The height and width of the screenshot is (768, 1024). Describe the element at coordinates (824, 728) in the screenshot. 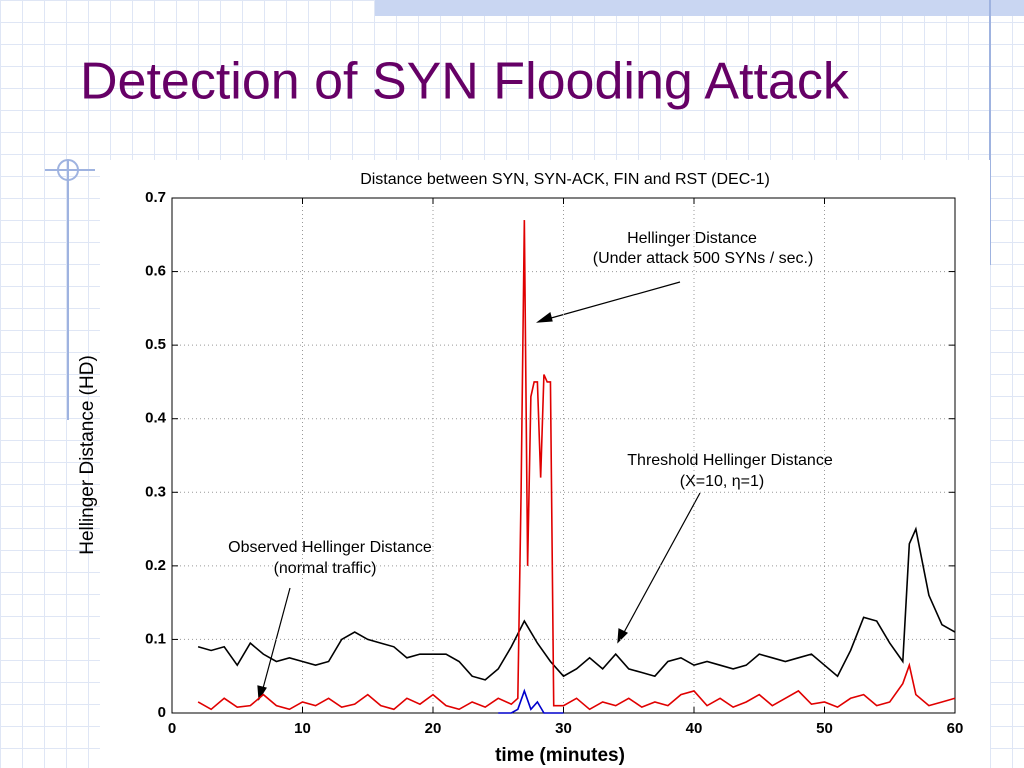

I see `x-tick-label: 50` at that location.